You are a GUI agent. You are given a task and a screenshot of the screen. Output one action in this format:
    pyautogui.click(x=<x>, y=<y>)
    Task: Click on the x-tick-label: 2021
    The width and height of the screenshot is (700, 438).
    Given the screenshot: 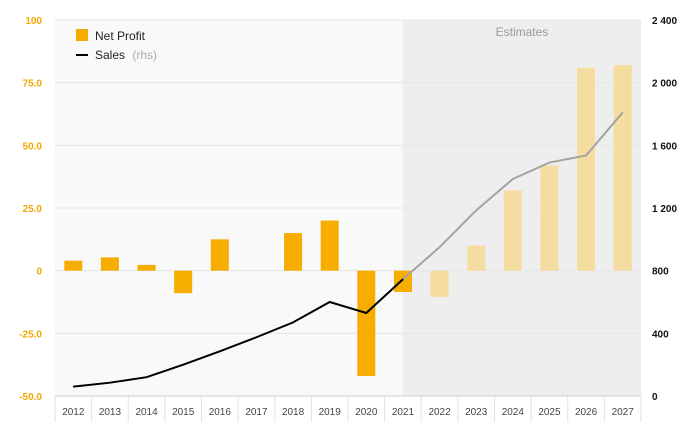 What is the action you would take?
    pyautogui.click(x=403, y=412)
    